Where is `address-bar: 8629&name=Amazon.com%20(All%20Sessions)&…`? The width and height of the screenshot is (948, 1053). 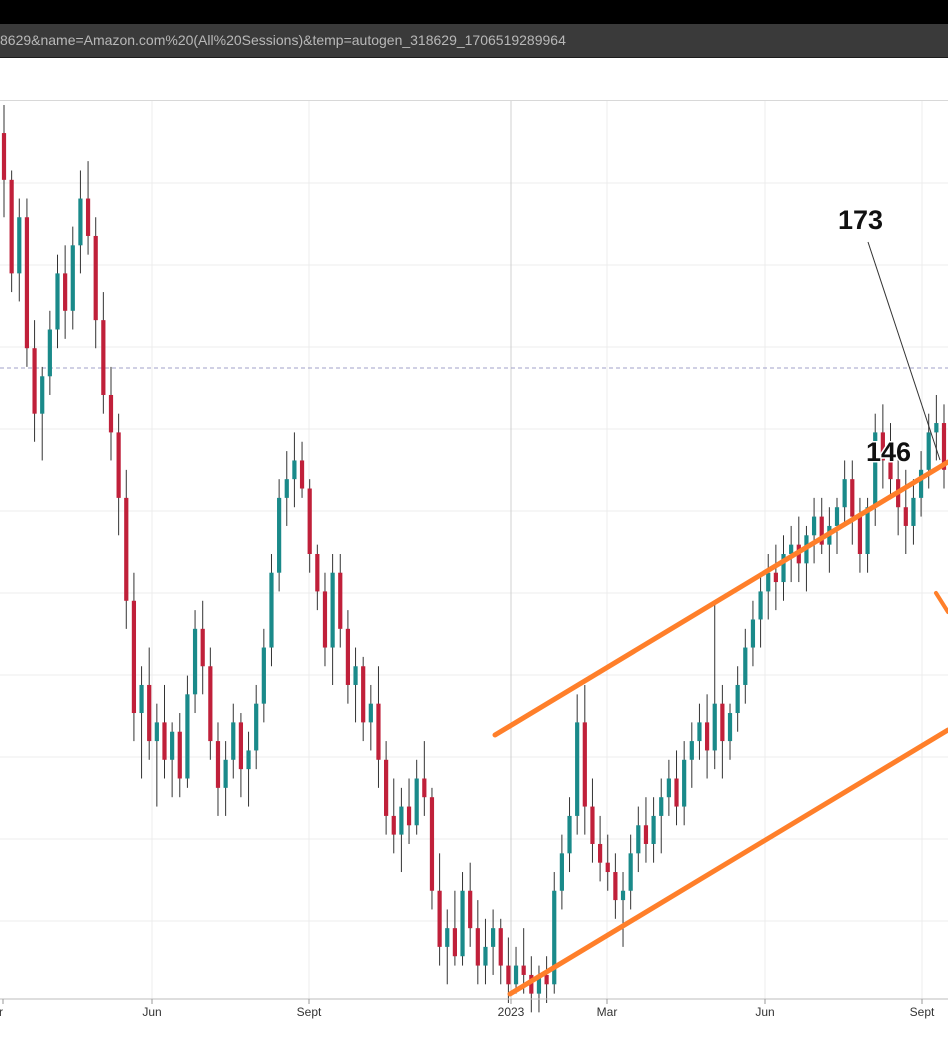 address-bar: 8629&name=Amazon.com%20(All%20Sessions)&… is located at coordinates (474, 41).